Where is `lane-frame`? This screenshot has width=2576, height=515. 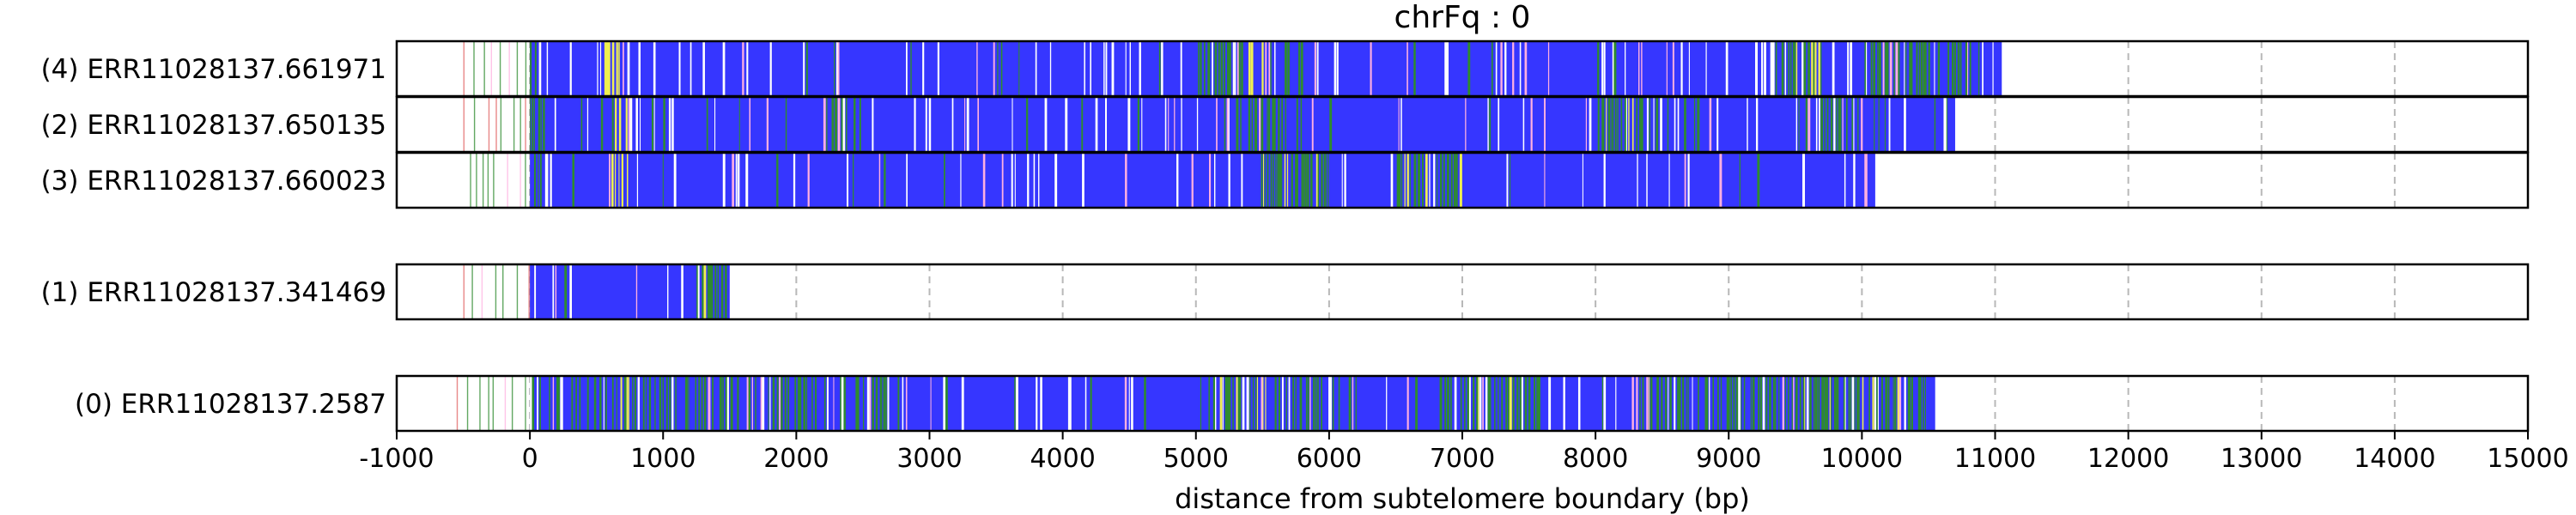 lane-frame is located at coordinates (1462, 292).